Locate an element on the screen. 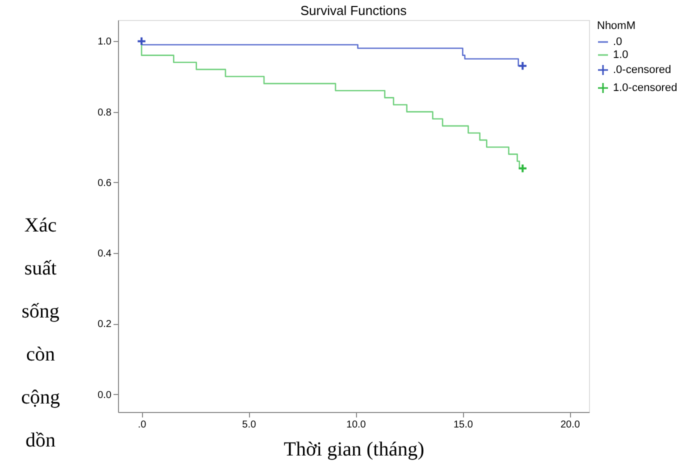  x-tick-label: 15.0 is located at coordinates (463, 425).